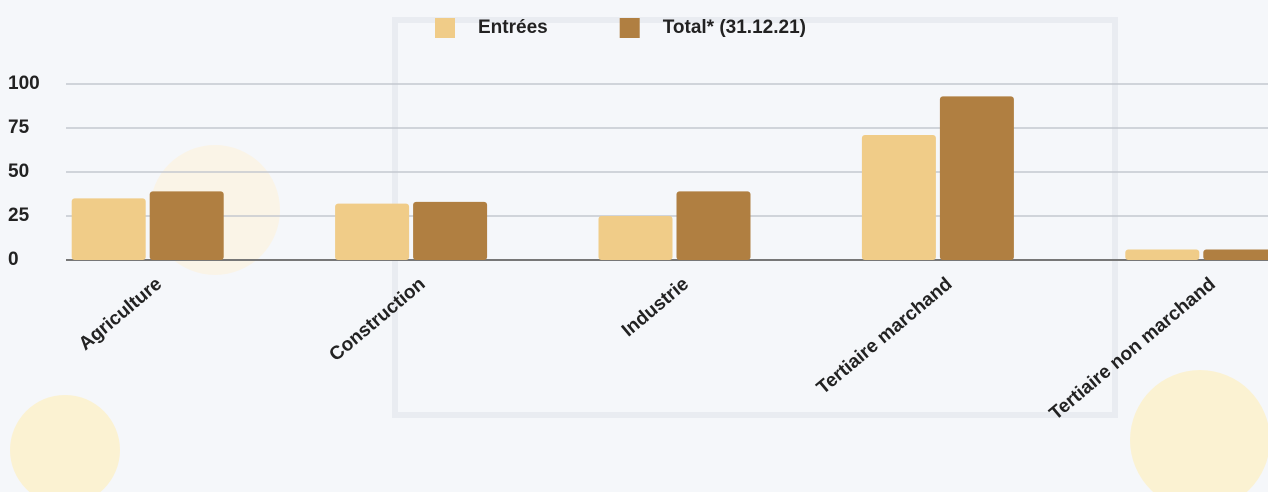  What do you see at coordinates (19, 127) in the screenshot?
I see `y-tick-label: 75` at bounding box center [19, 127].